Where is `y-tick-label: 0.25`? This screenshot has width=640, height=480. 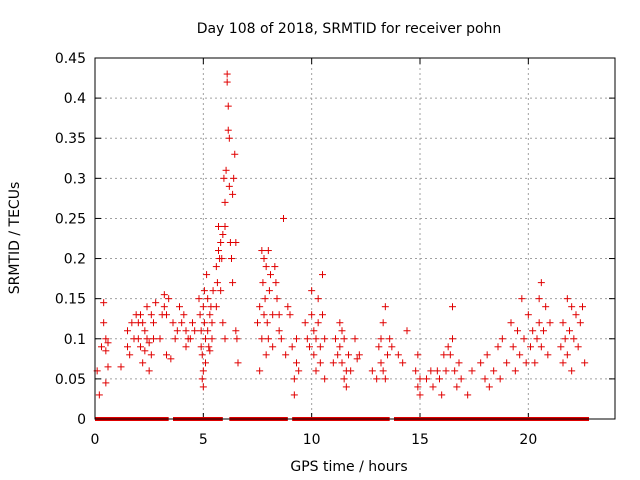
y-tick-label: 0.25 is located at coordinates (70, 219).